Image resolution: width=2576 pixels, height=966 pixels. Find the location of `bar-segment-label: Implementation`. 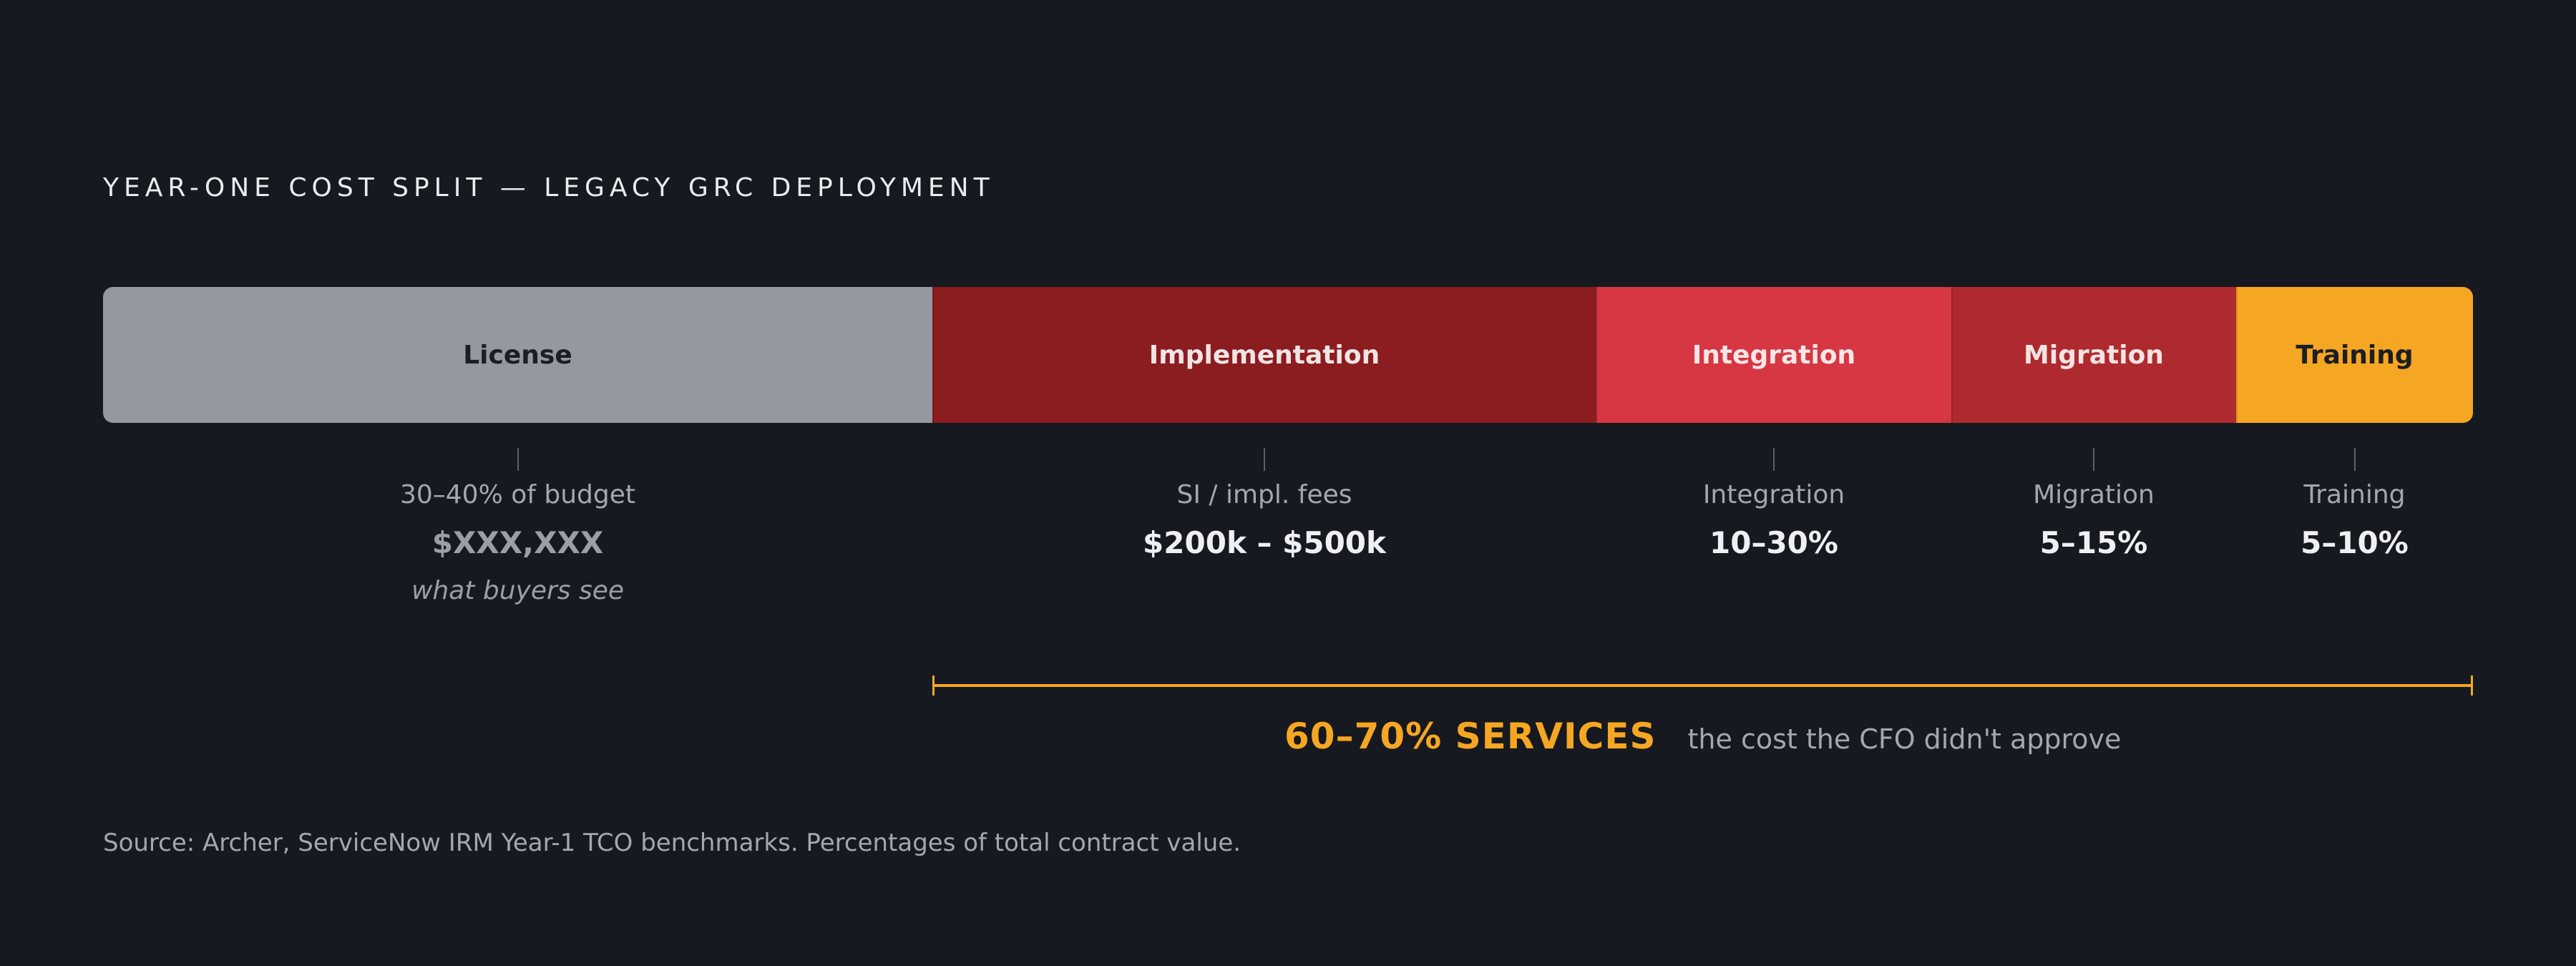

bar-segment-label: Implementation is located at coordinates (1264, 355).